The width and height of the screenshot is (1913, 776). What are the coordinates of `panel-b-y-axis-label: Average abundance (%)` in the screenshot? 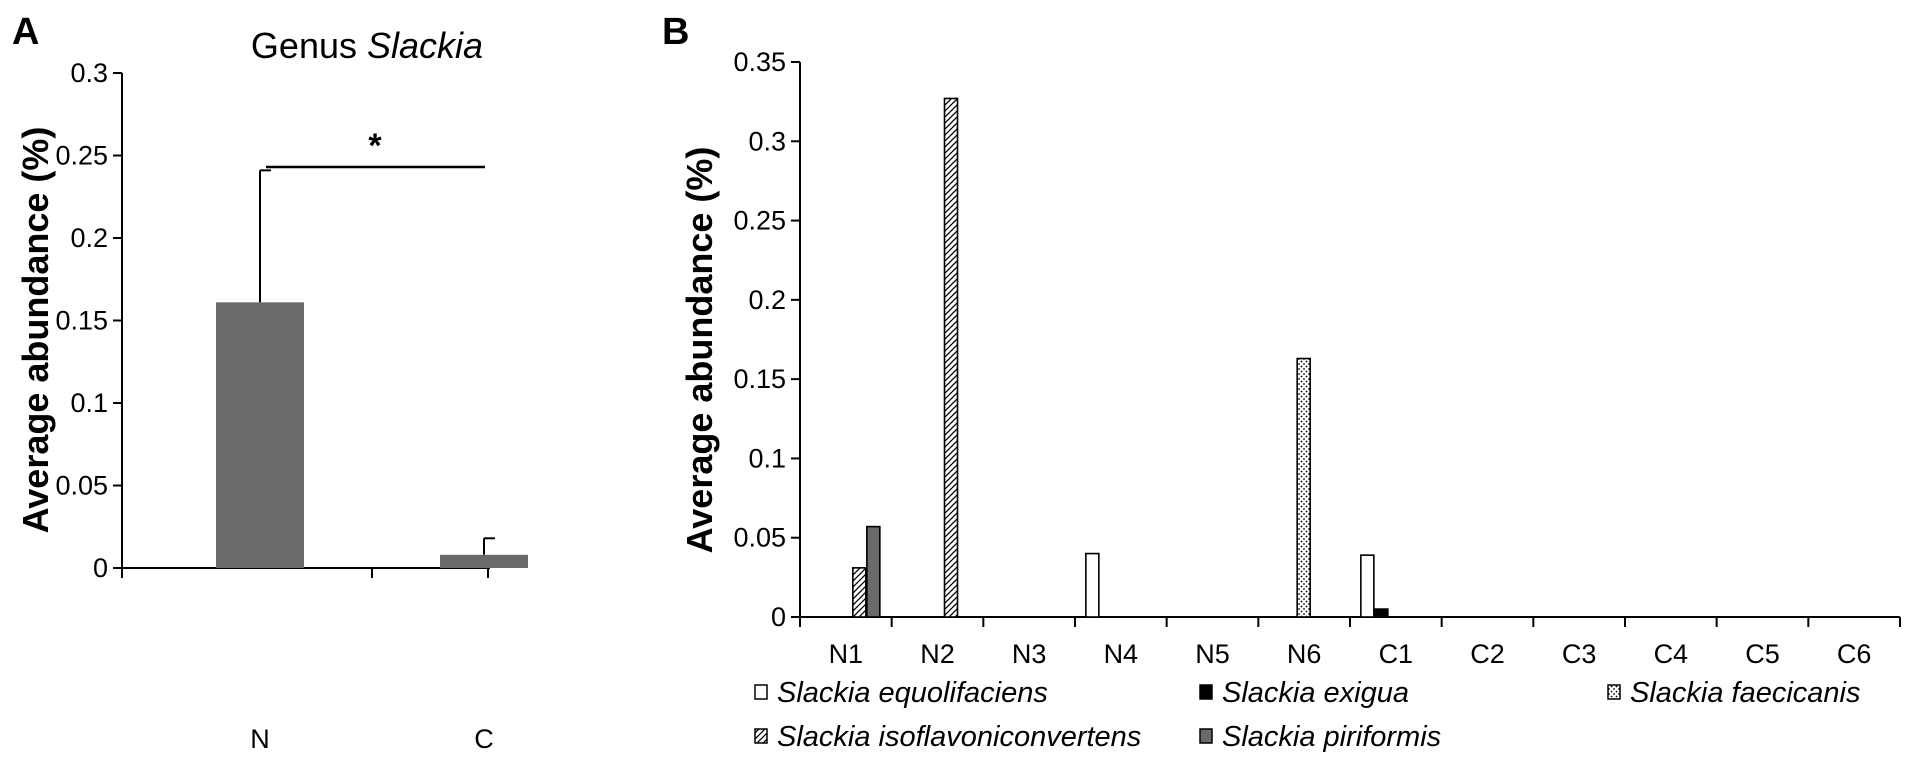 It's located at (699, 350).